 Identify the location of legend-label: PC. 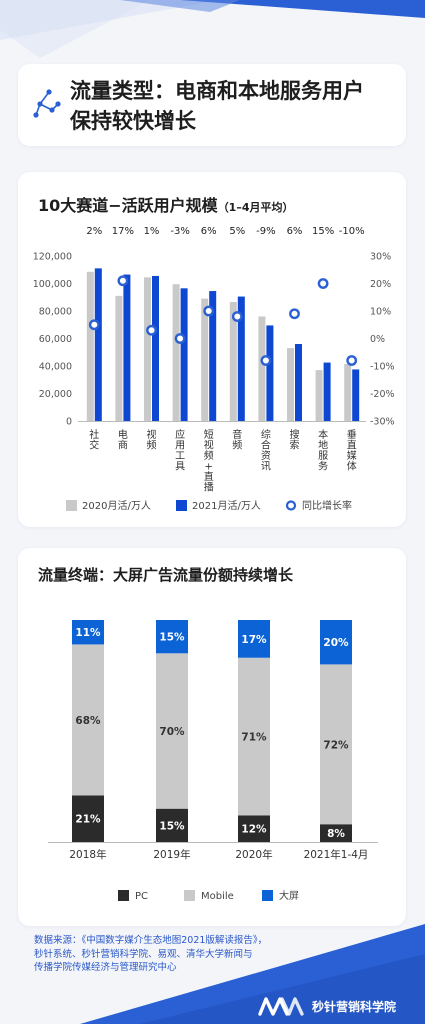
(141, 896).